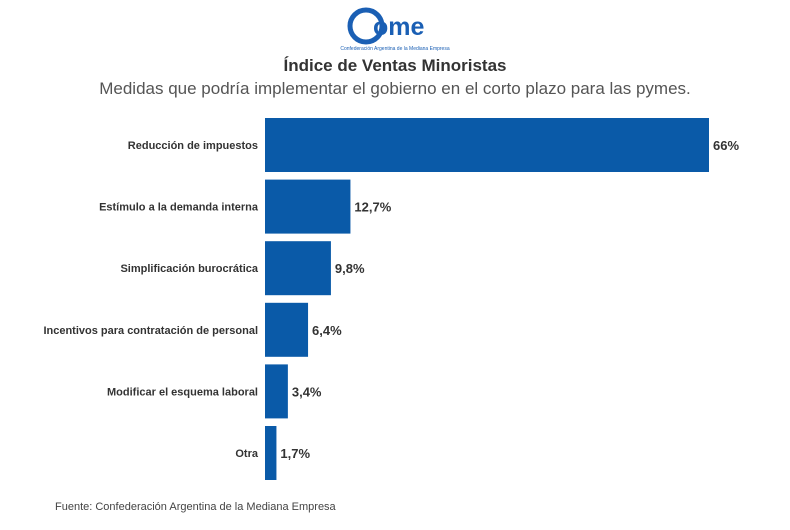 This screenshot has height=530, width=790. Describe the element at coordinates (726, 145) in the screenshot. I see `value-label: 66%` at that location.